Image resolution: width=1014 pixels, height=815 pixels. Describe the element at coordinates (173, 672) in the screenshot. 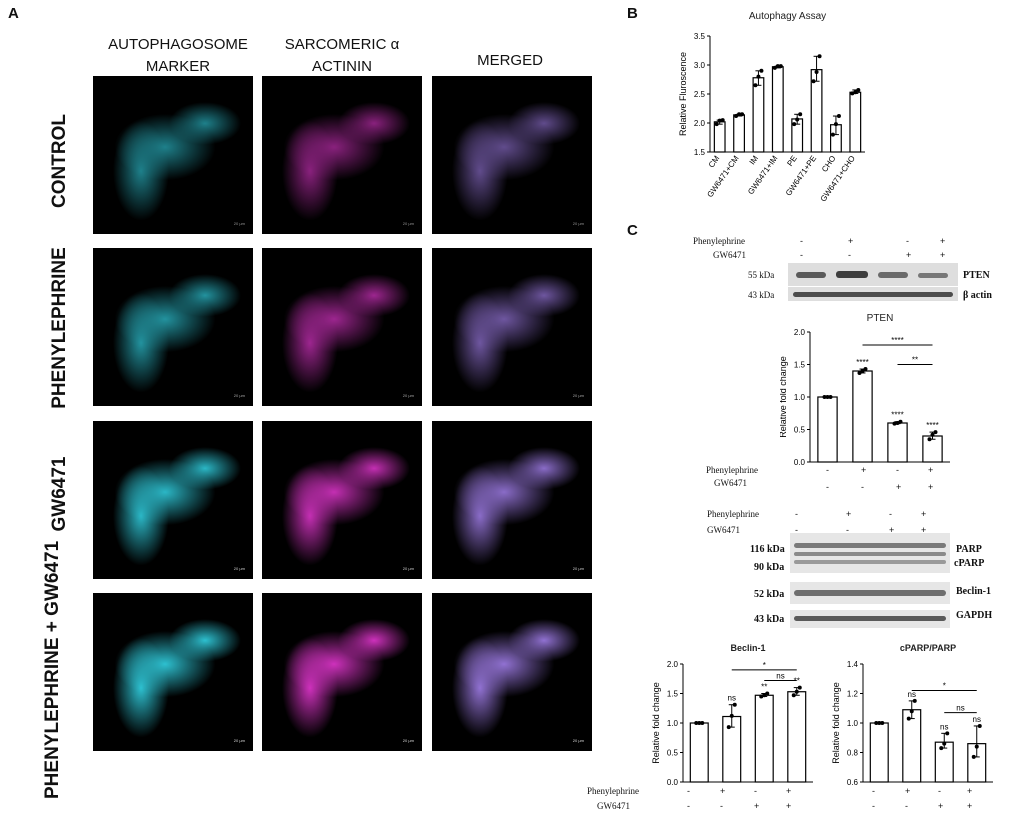

I see `micrograph-combined-marker: 20 µm` at that location.